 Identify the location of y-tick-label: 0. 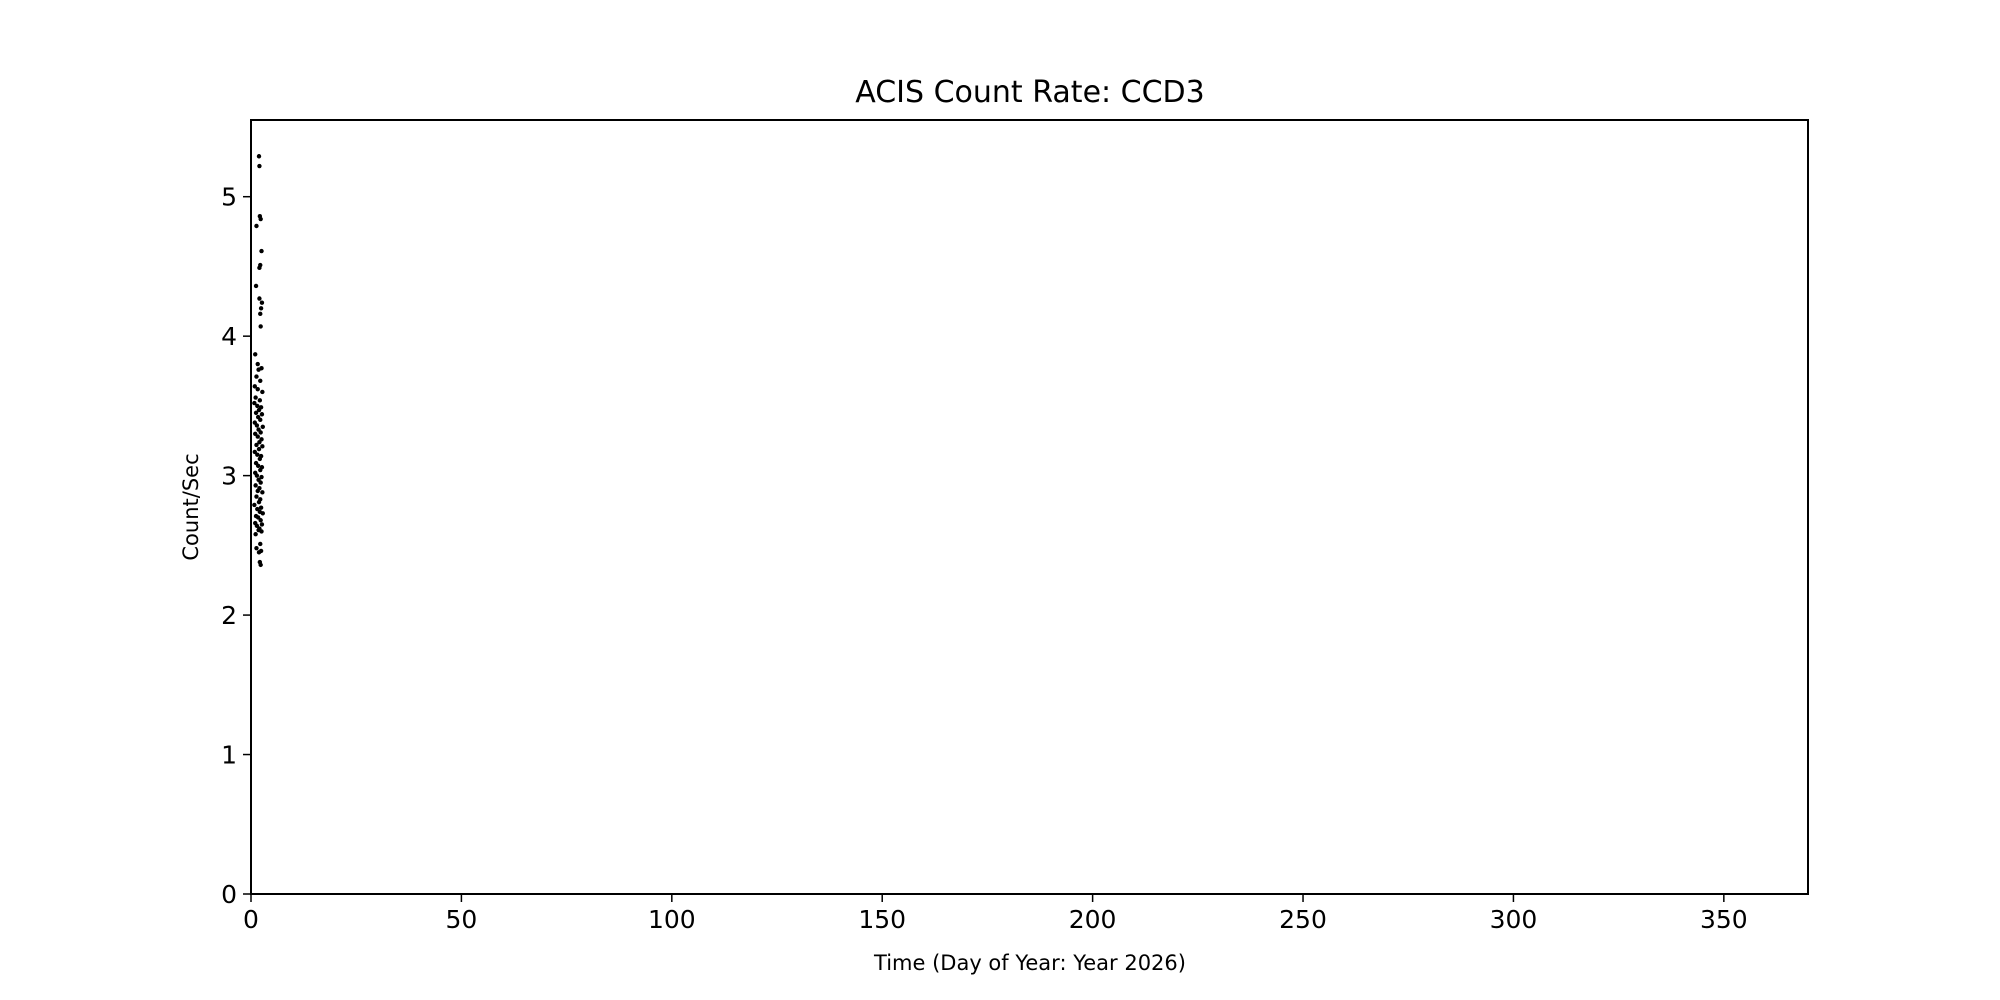
(229, 894).